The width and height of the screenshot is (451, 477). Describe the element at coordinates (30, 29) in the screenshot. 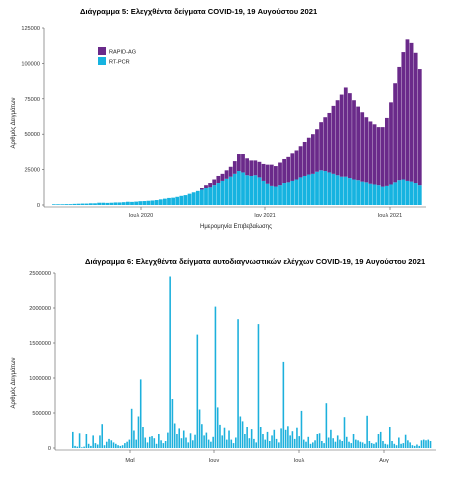

I see `chart-5-y-tick-label: 125000` at that location.